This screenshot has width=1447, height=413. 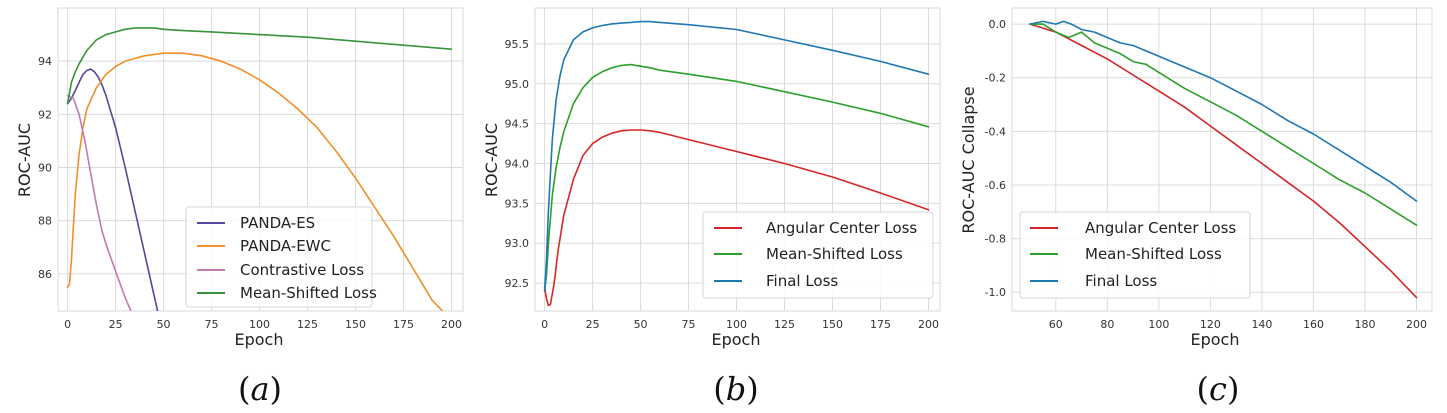 What do you see at coordinates (517, 163) in the screenshot?
I see `panel-b-ytick-94-0: 94.0` at bounding box center [517, 163].